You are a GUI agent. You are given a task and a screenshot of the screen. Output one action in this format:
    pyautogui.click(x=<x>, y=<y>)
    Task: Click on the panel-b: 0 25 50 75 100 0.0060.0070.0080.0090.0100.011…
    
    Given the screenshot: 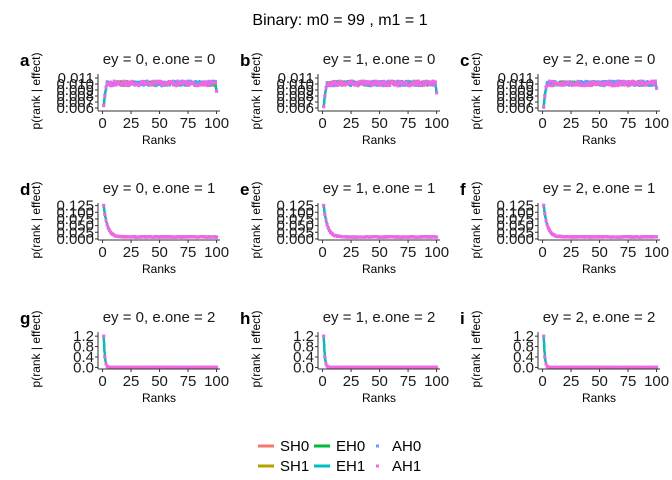 What is the action you would take?
    pyautogui.click(x=344, y=99)
    